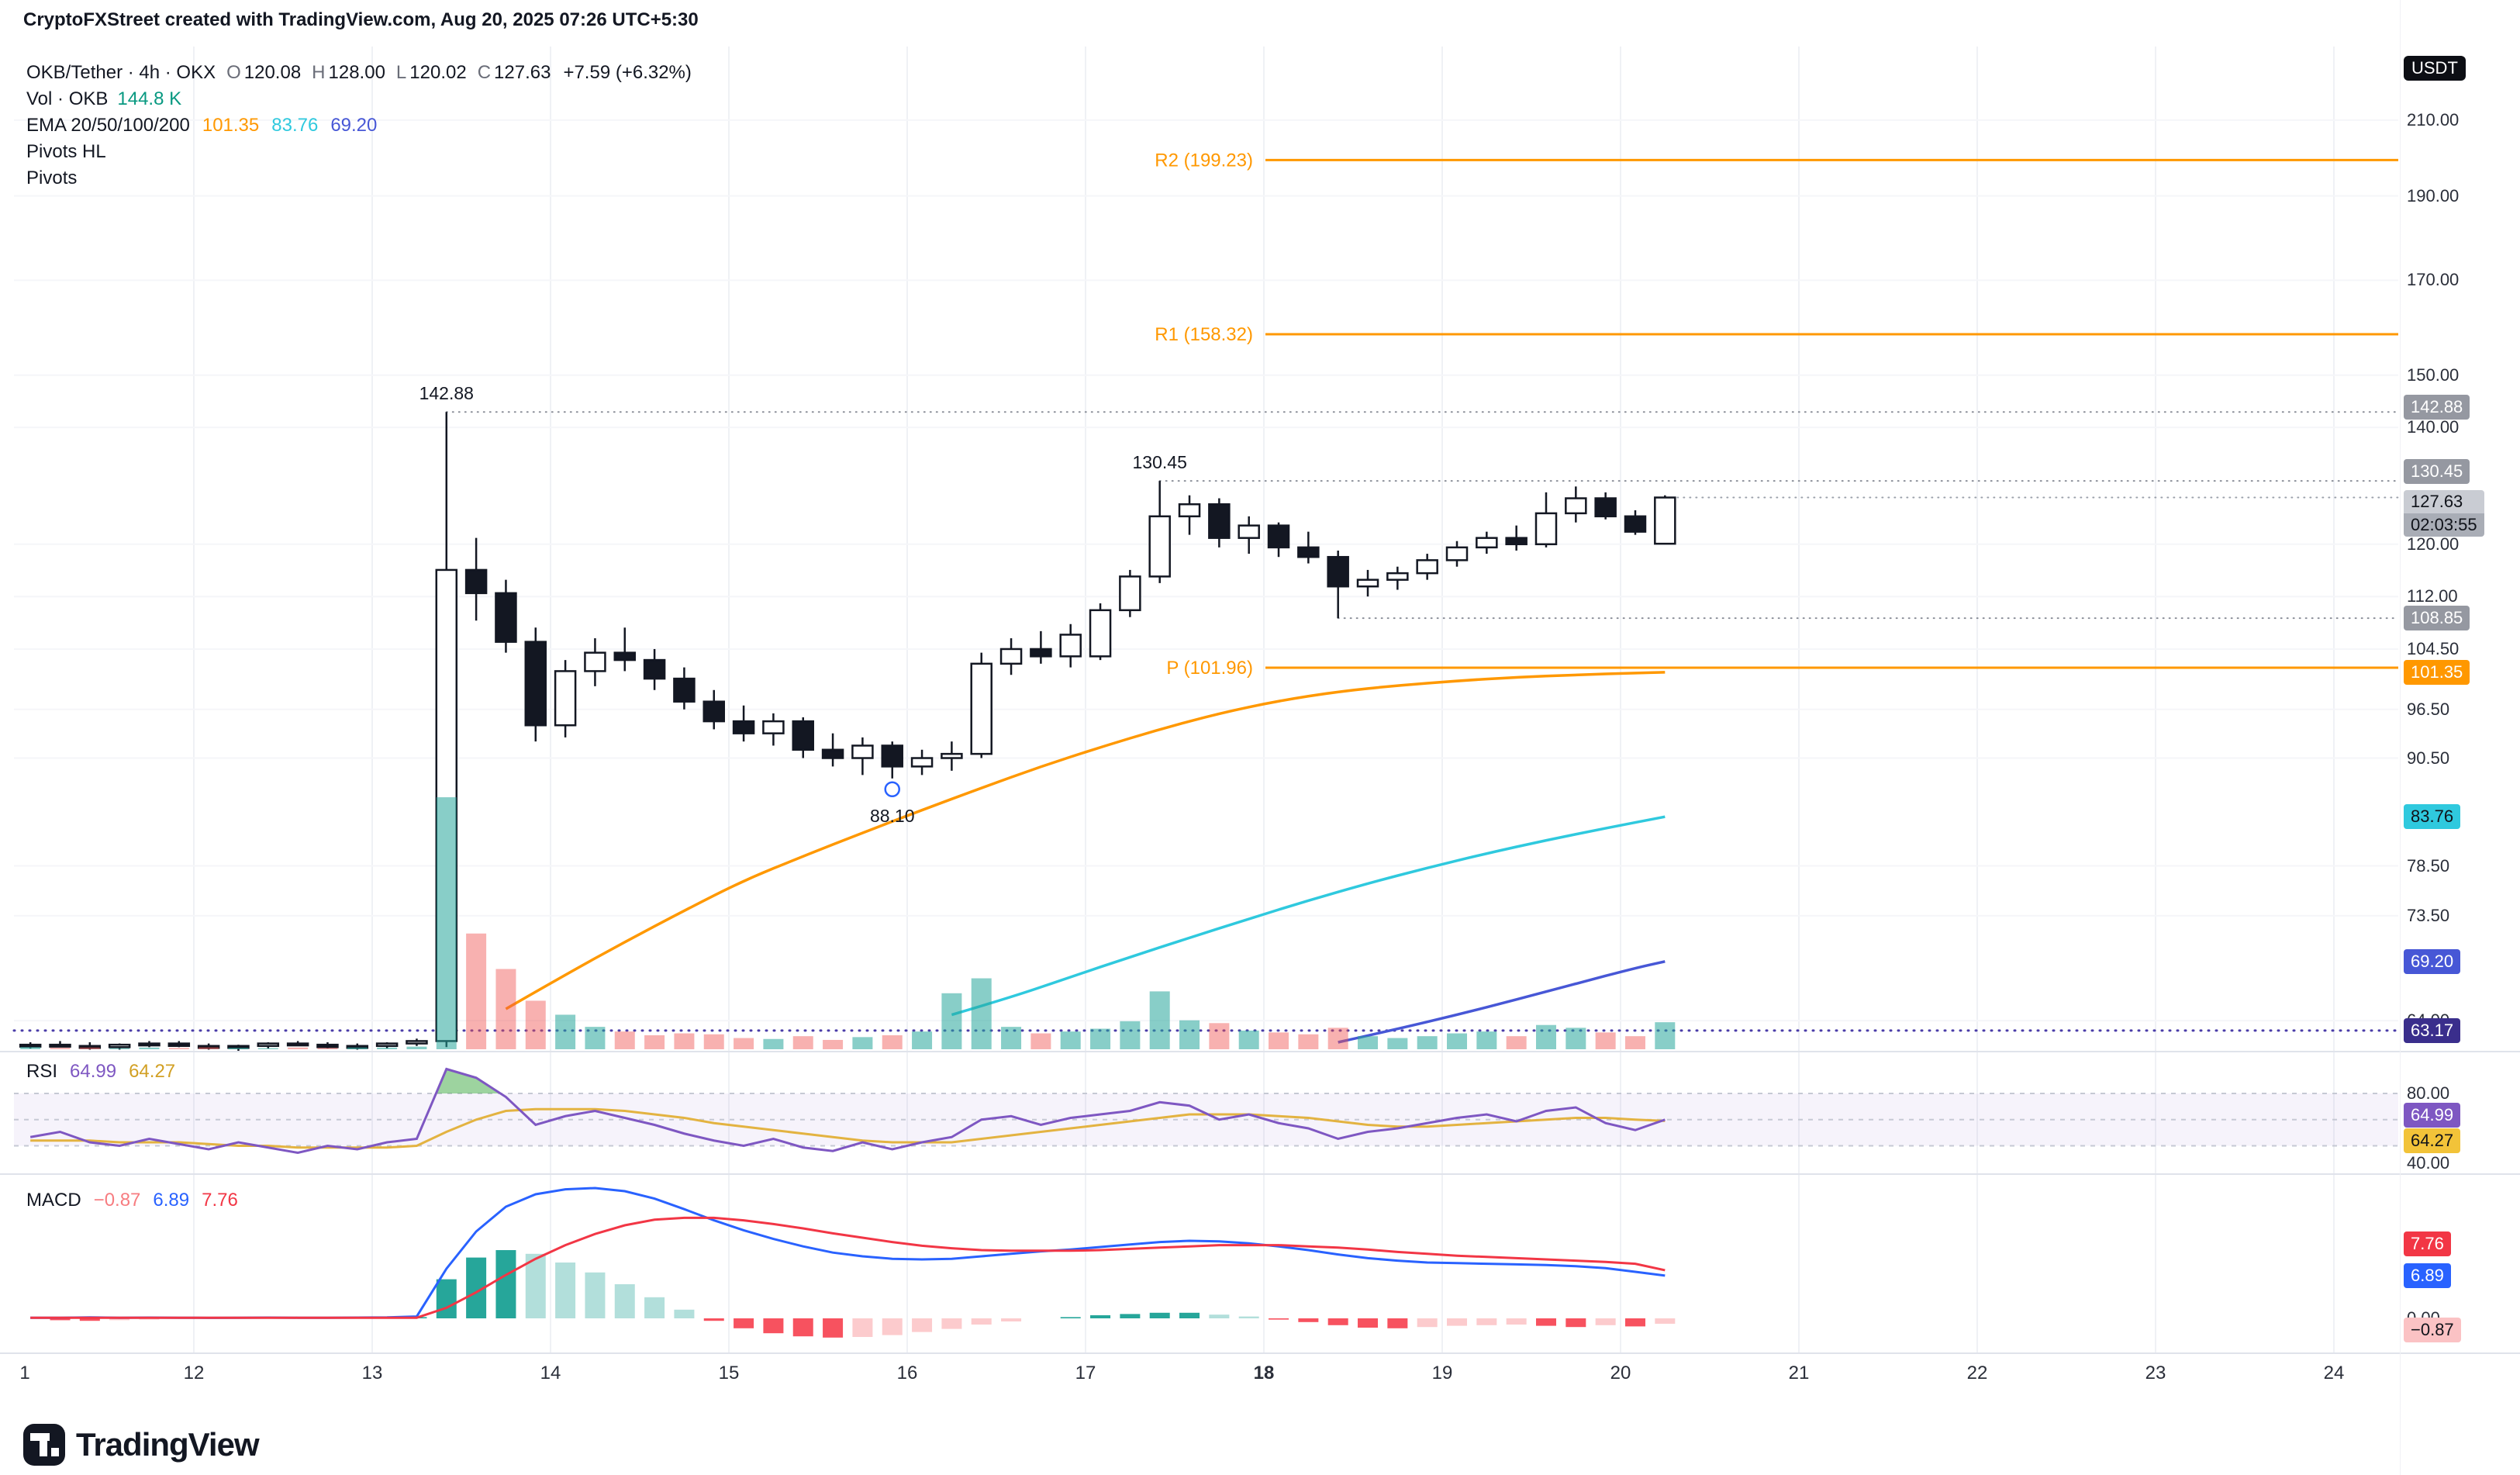 The image size is (2520, 1475). What do you see at coordinates (220, 1200) in the screenshot?
I see `legend-value: 7.76` at bounding box center [220, 1200].